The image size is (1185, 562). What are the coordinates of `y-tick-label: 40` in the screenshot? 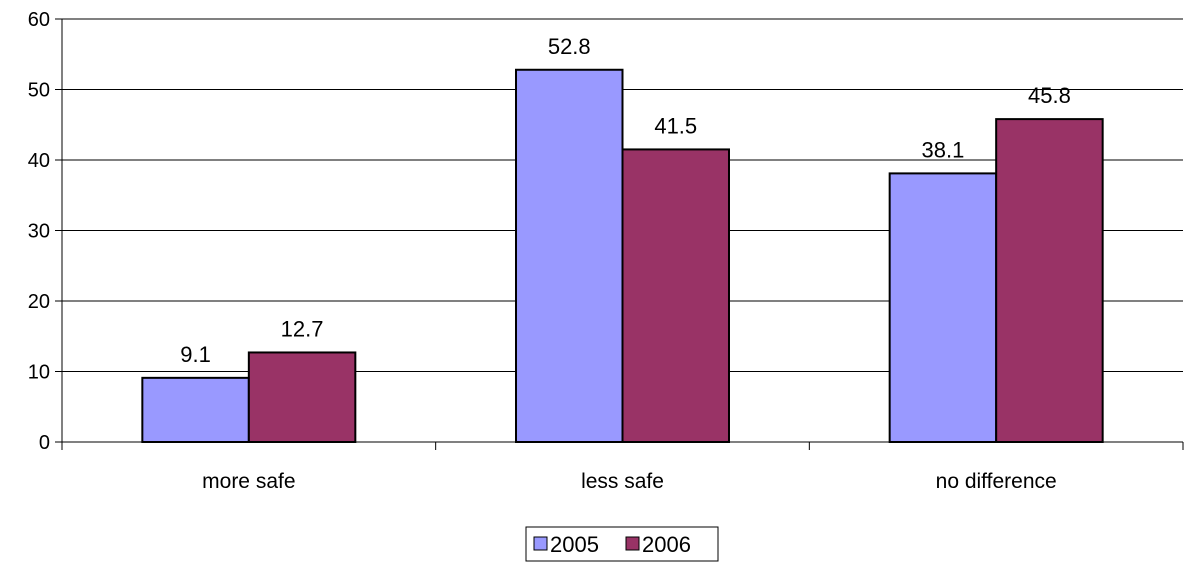 It's located at (39, 161).